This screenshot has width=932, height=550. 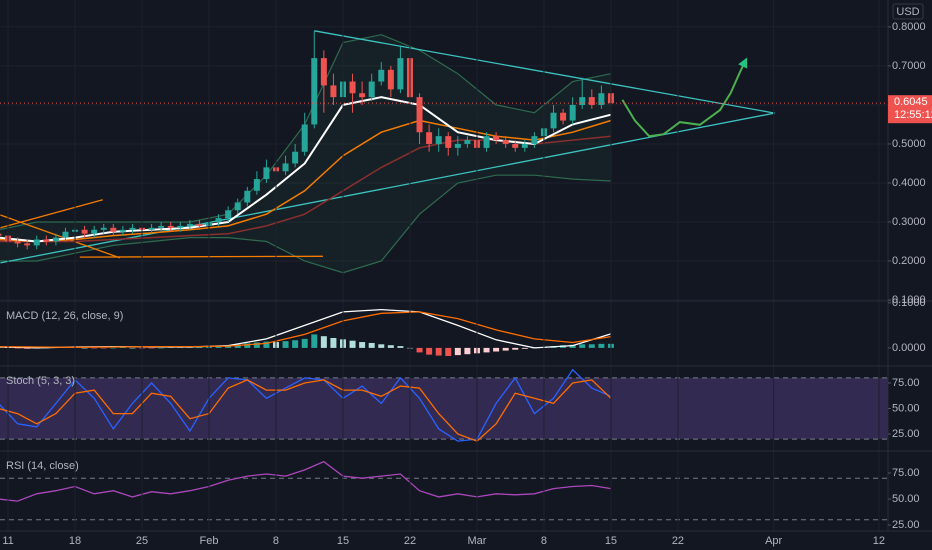 I want to click on x-tick-label: 22, so click(x=678, y=541).